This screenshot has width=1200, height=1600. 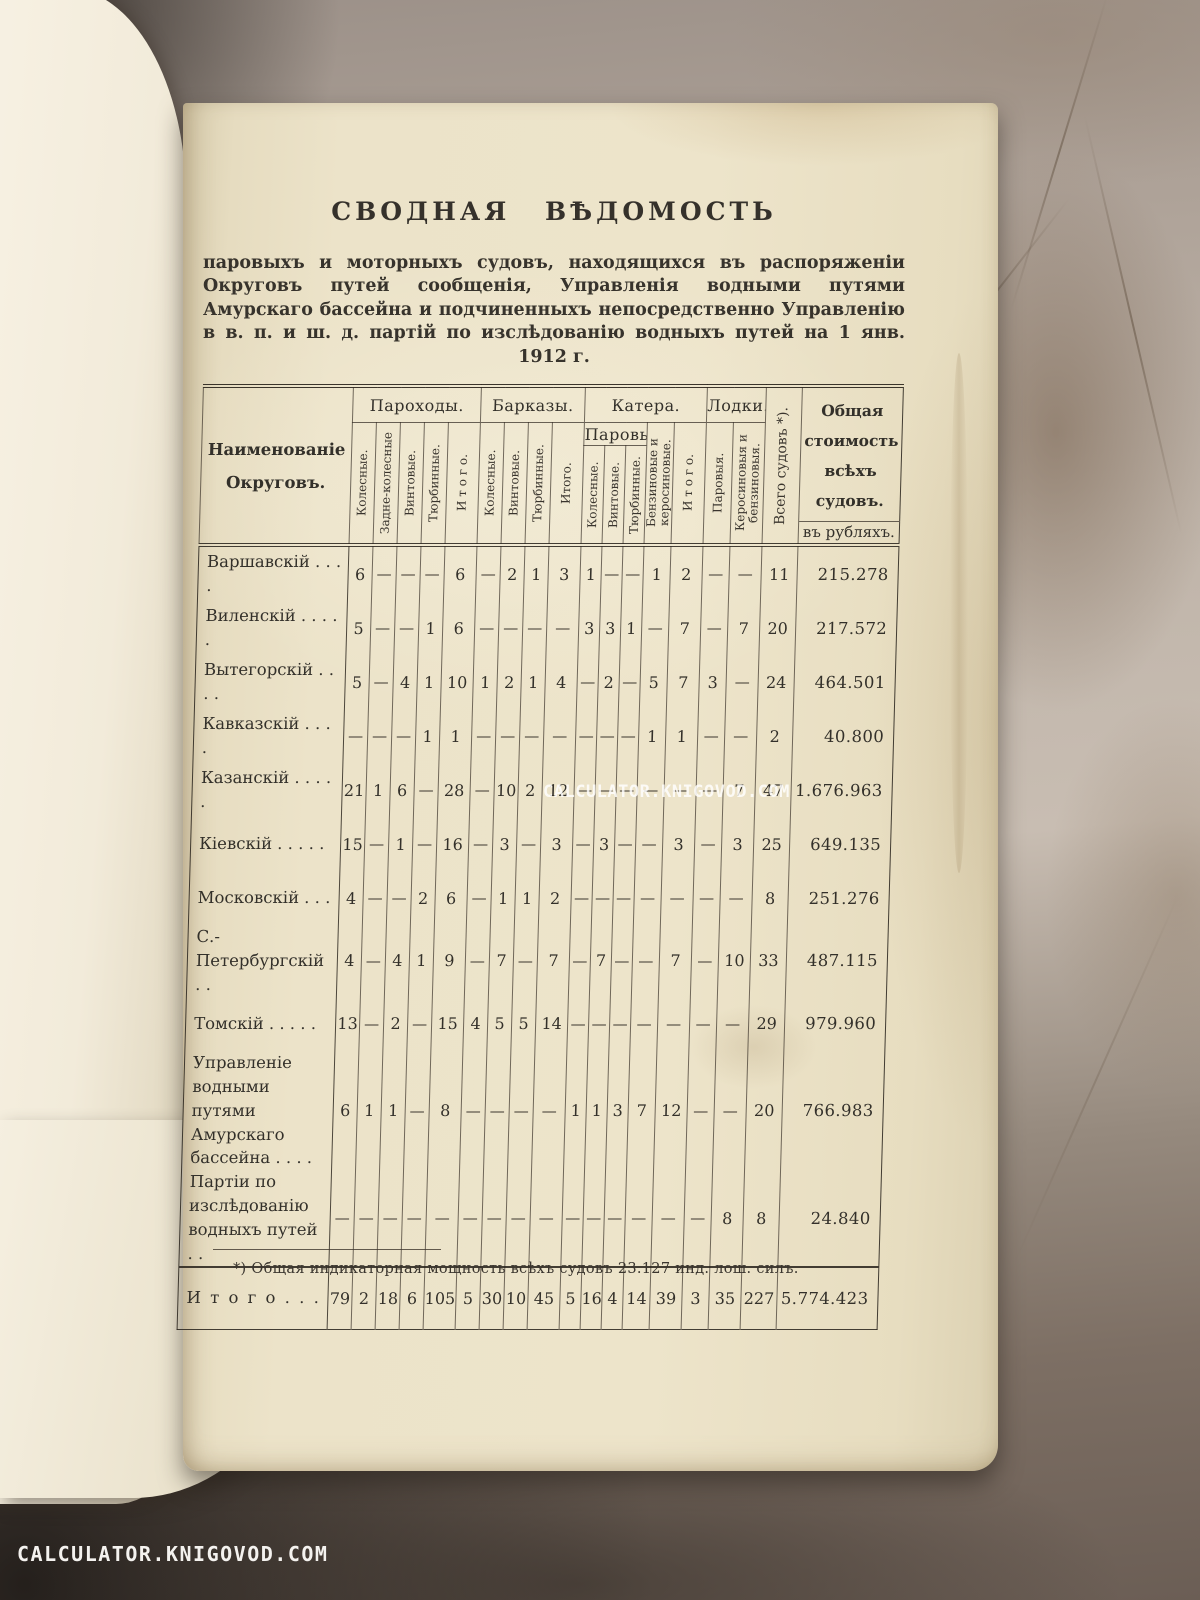 I want to click on total-vessels-header: Всего судовъ *)., so click(x=782, y=466).